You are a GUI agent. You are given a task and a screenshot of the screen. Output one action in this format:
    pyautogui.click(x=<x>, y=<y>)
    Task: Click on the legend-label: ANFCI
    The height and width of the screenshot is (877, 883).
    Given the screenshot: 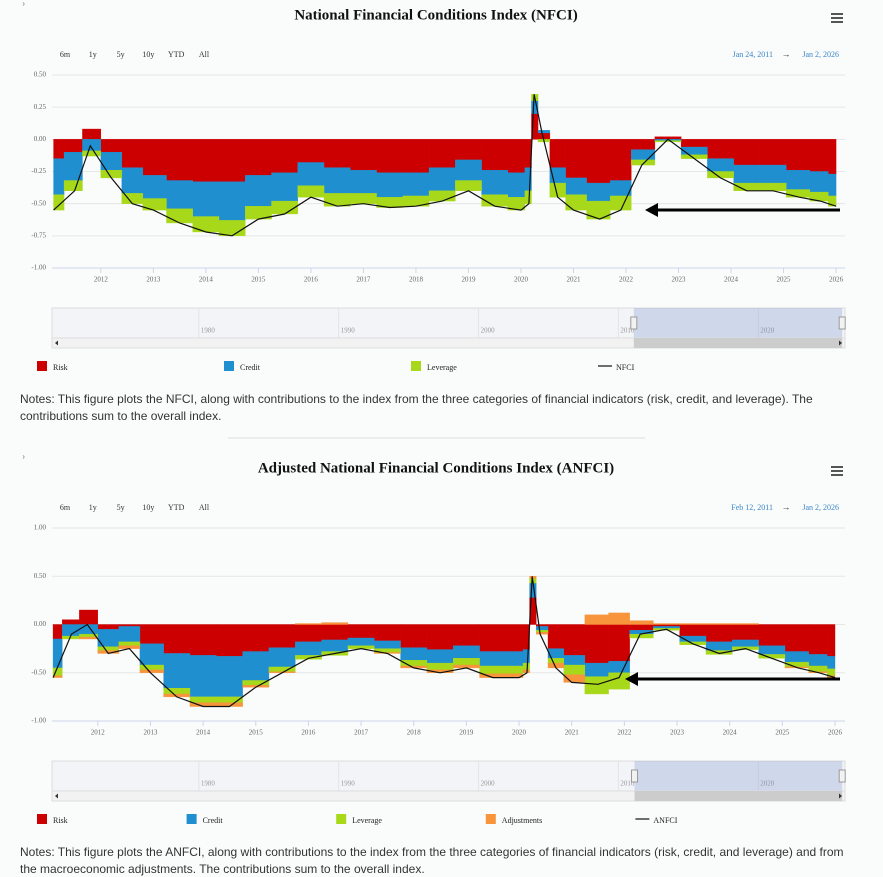 What is the action you would take?
    pyautogui.click(x=665, y=820)
    